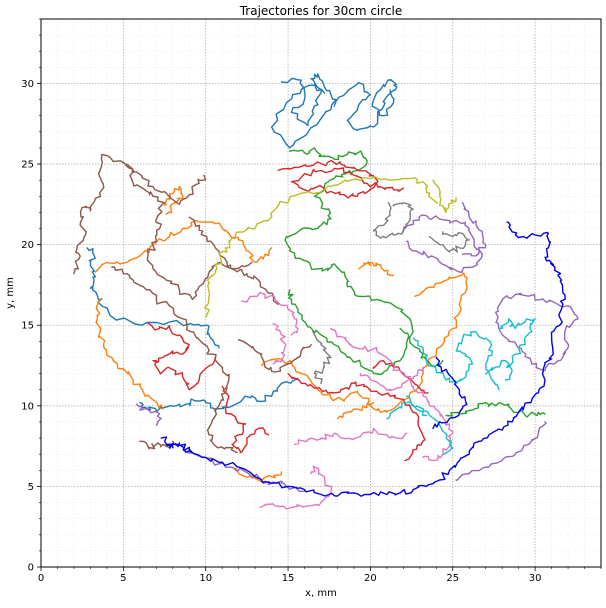  I want to click on x-tick-label: 30, so click(535, 578).